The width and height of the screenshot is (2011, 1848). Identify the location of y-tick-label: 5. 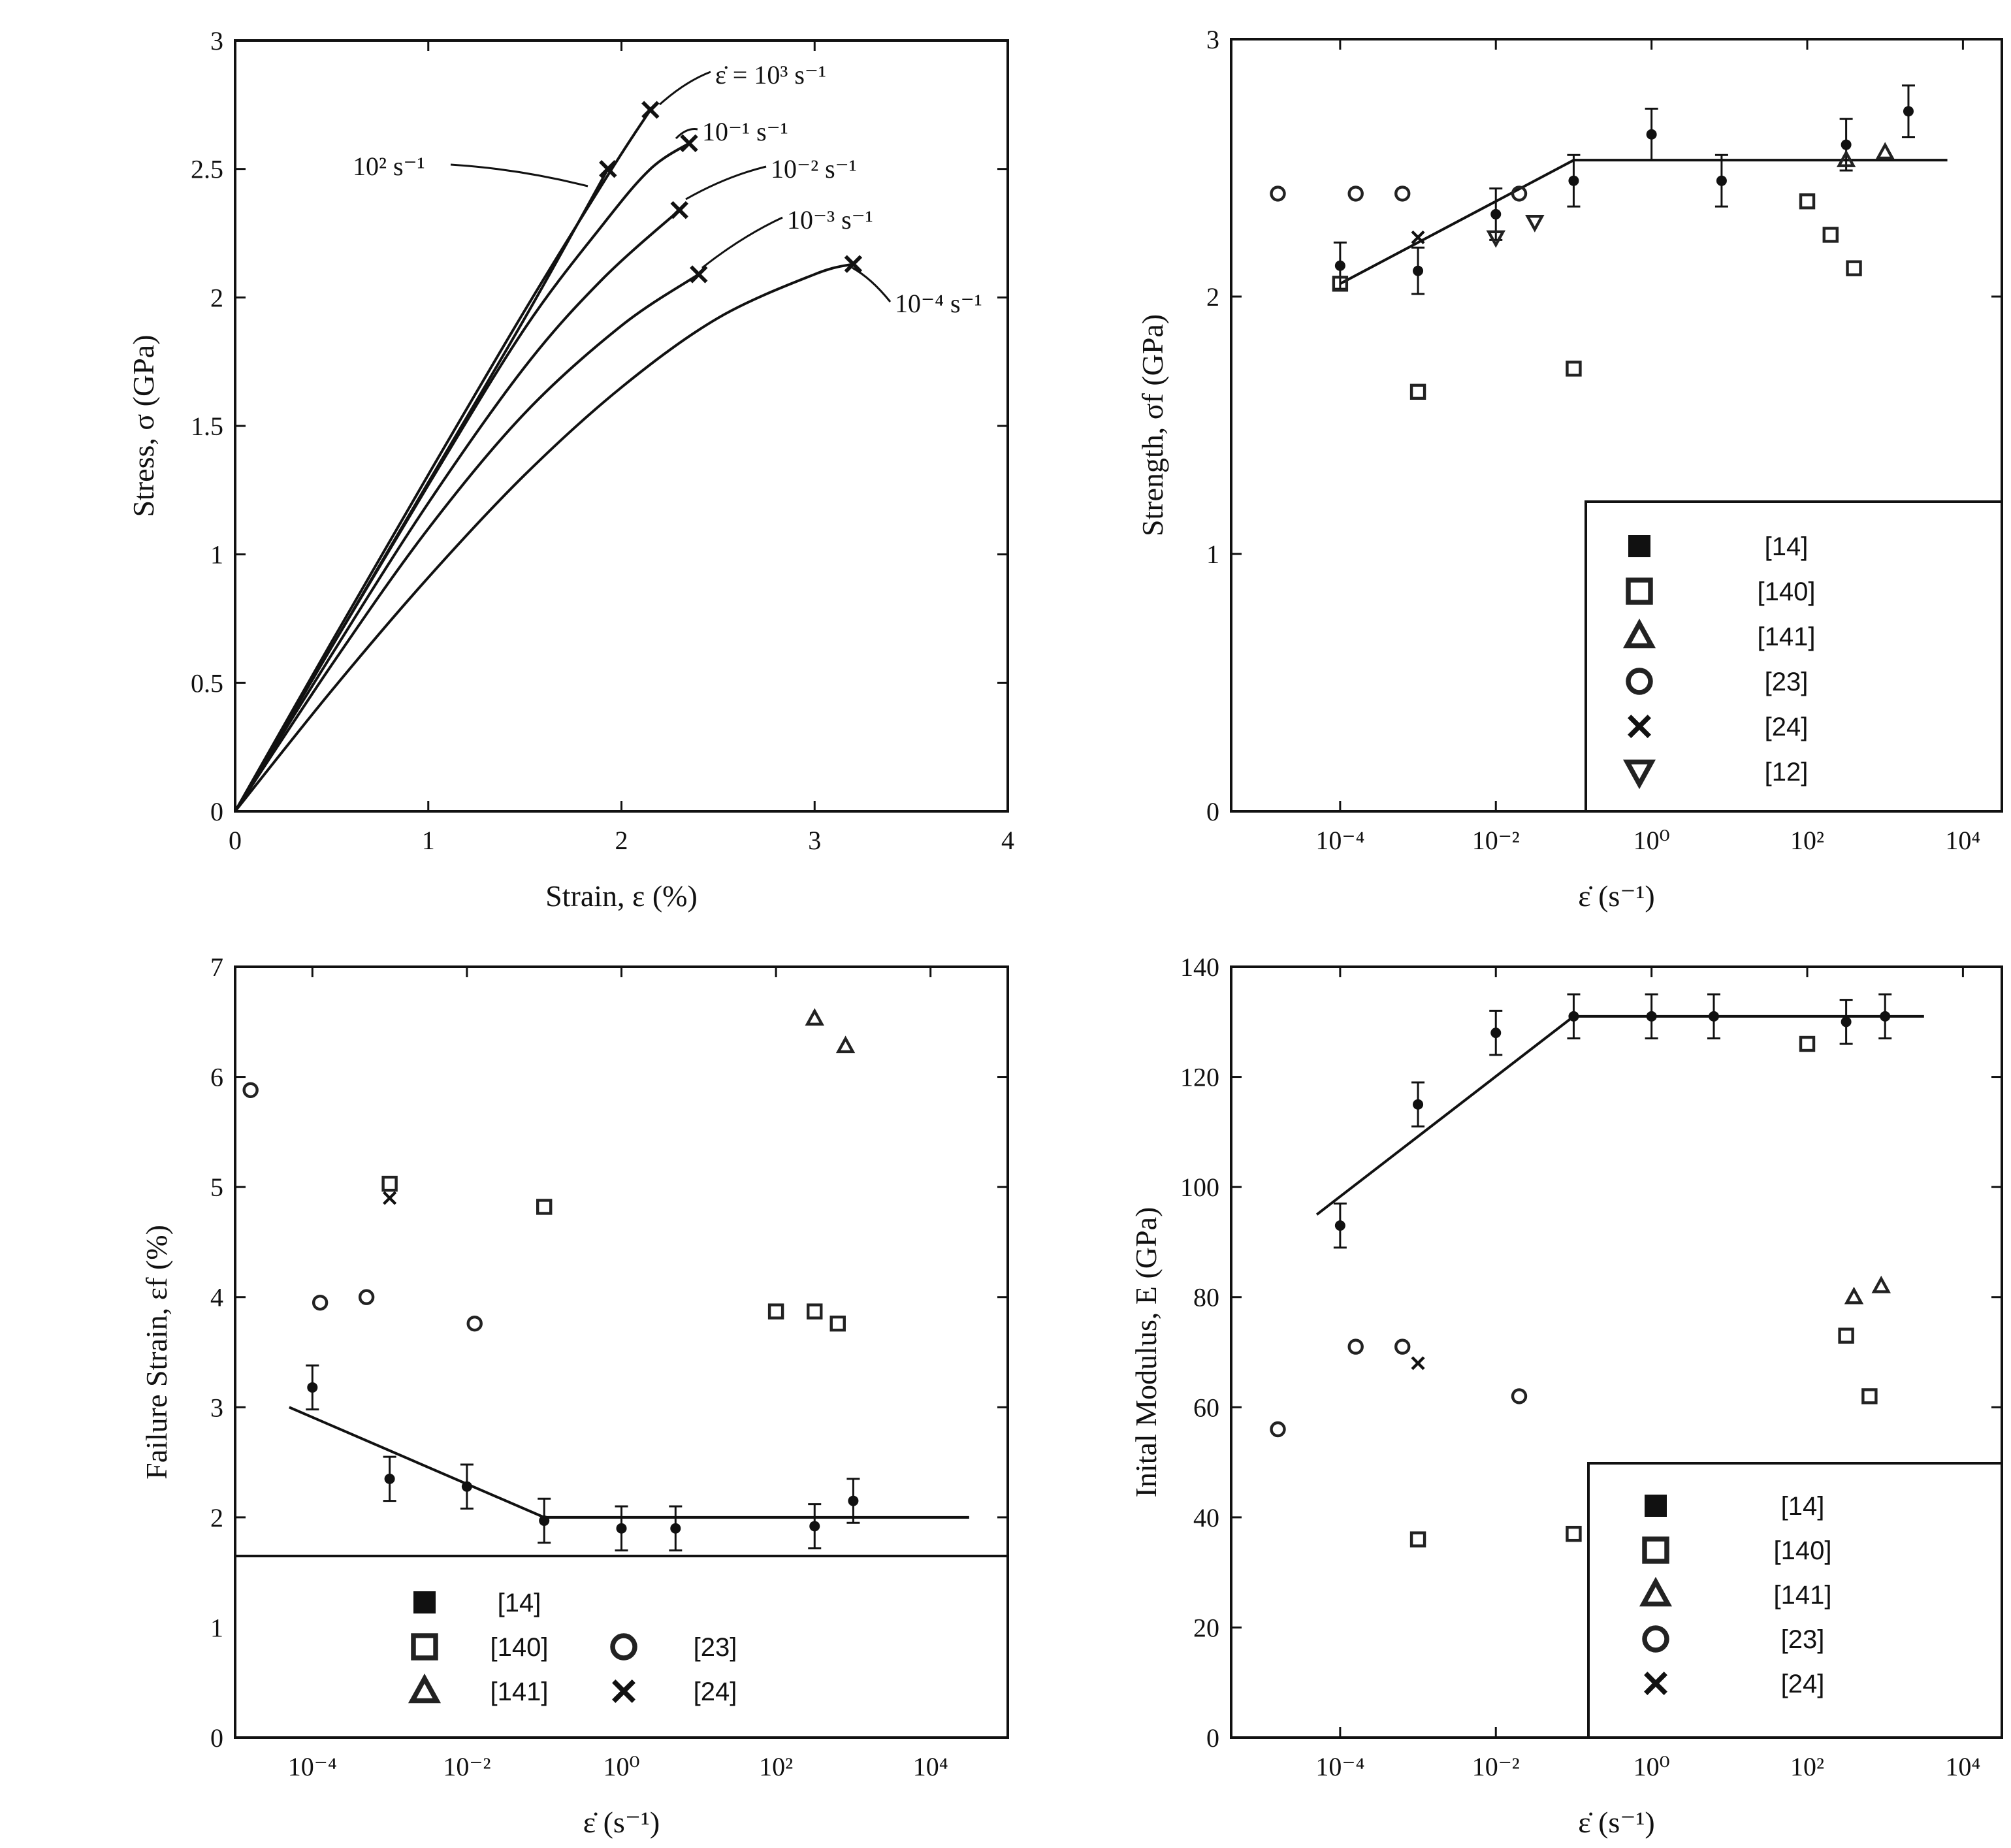
(217, 1187).